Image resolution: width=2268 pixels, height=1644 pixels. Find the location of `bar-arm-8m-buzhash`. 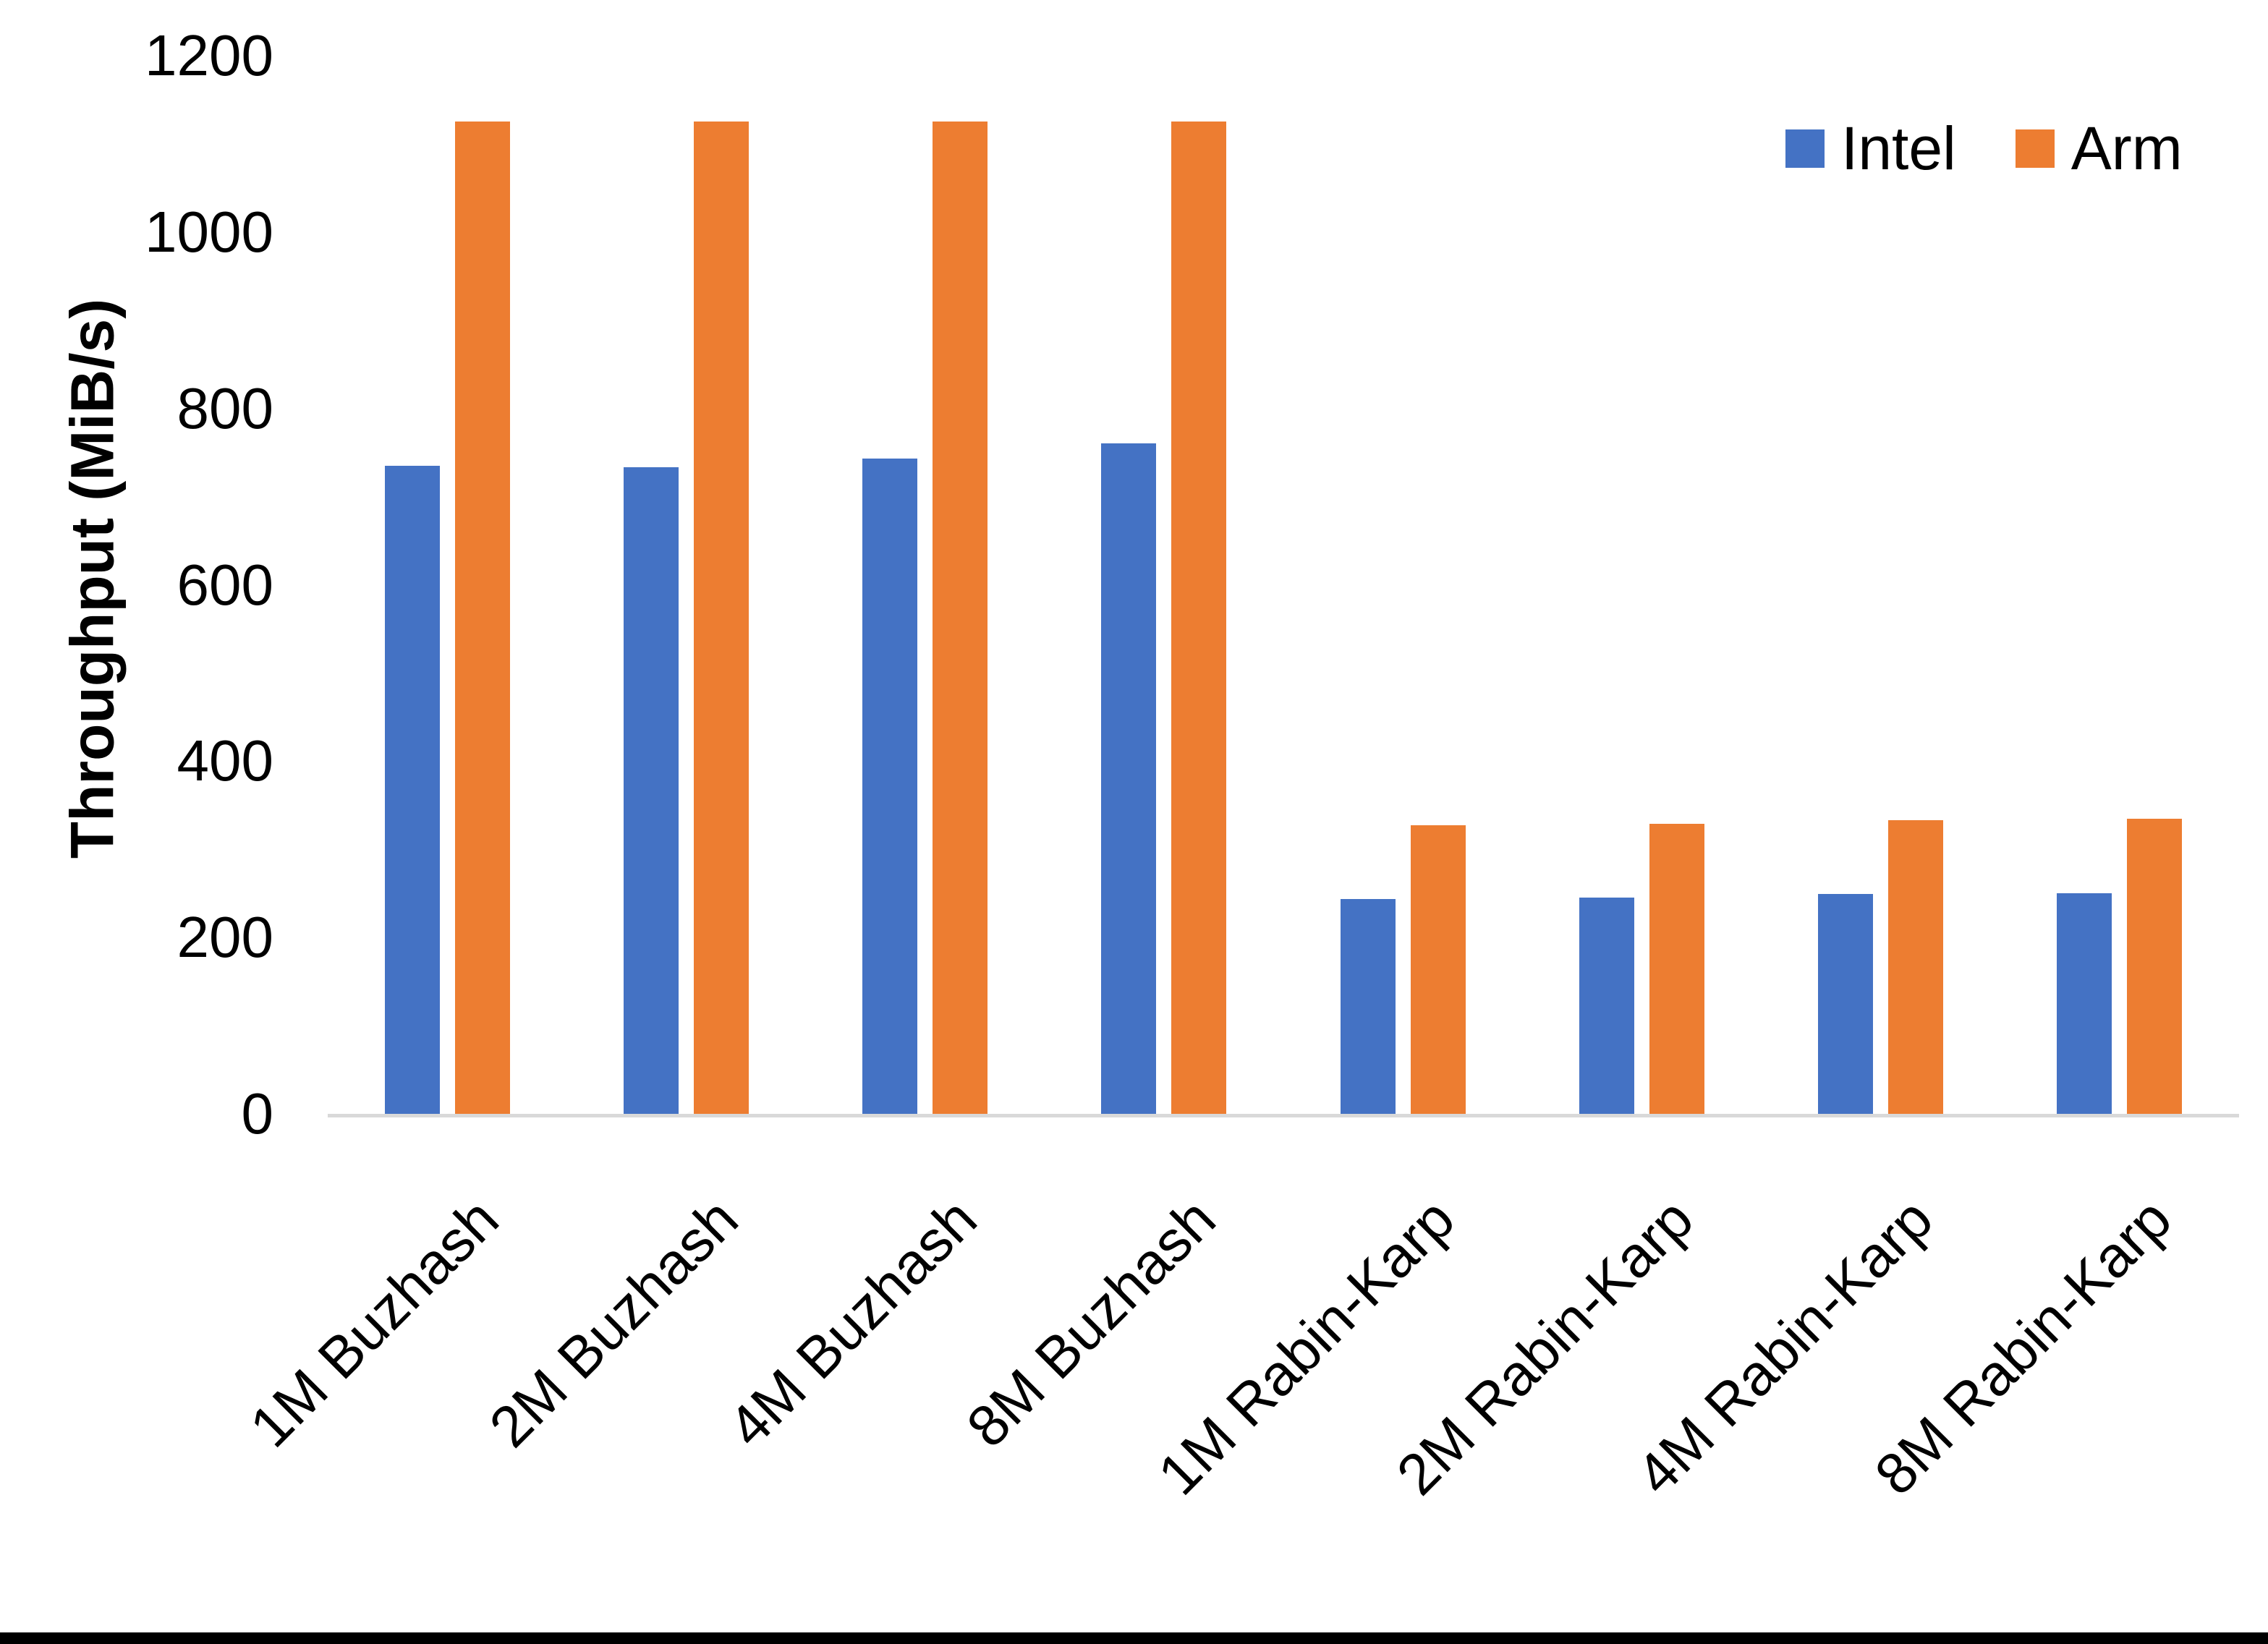

bar-arm-8m-buzhash is located at coordinates (1199, 618).